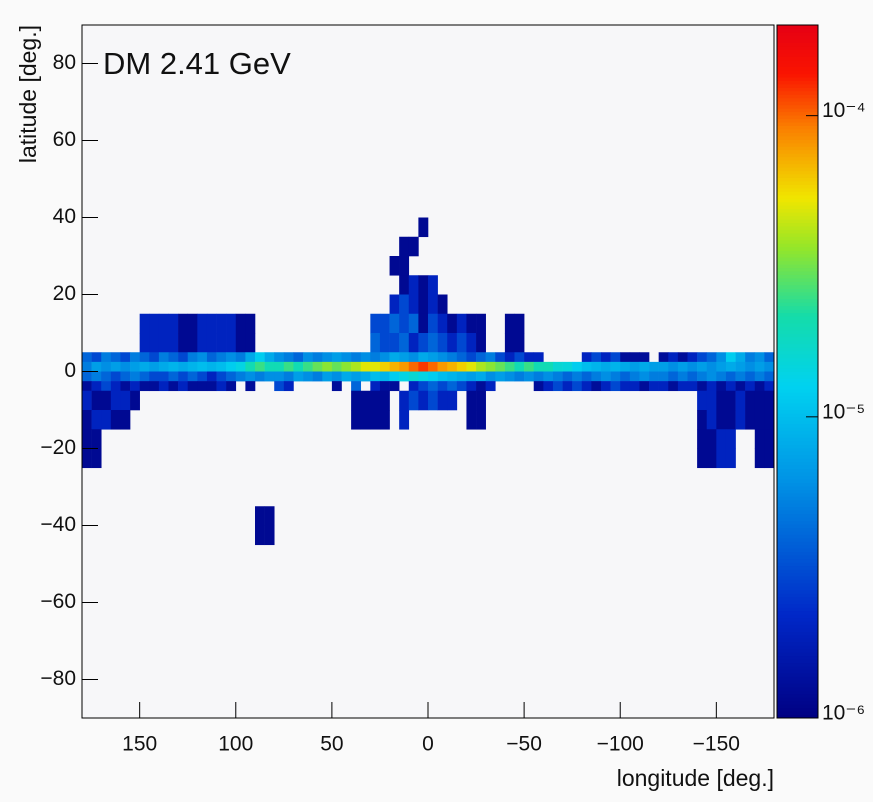 The image size is (873, 802). Describe the element at coordinates (695, 778) in the screenshot. I see `x-axis-label: longitude [deg.]` at that location.